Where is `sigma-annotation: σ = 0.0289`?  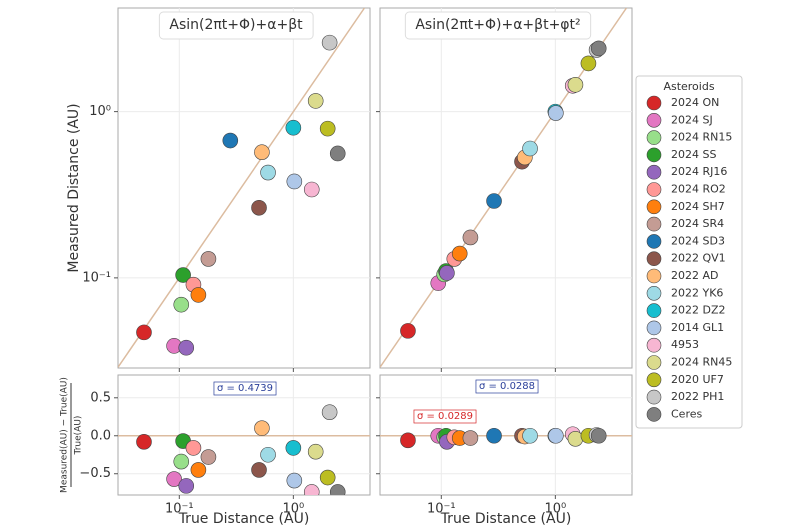 sigma-annotation: σ = 0.0289 is located at coordinates (445, 416).